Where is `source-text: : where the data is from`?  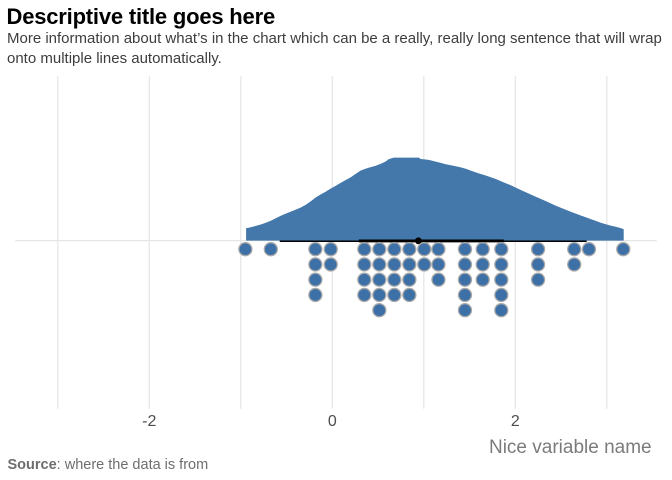 source-text: : where the data is from is located at coordinates (132, 465).